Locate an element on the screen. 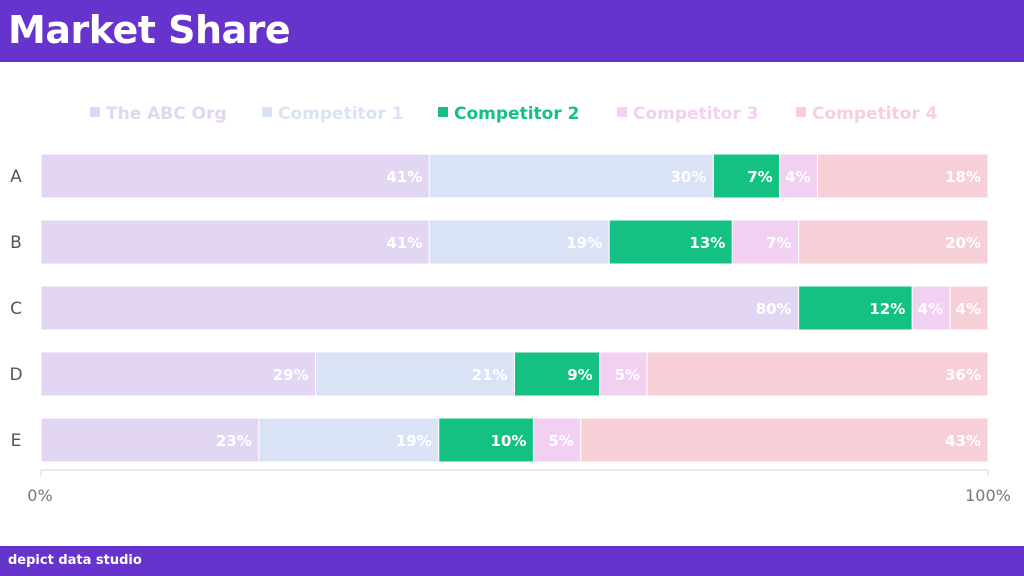  data-label: 10% is located at coordinates (509, 441).